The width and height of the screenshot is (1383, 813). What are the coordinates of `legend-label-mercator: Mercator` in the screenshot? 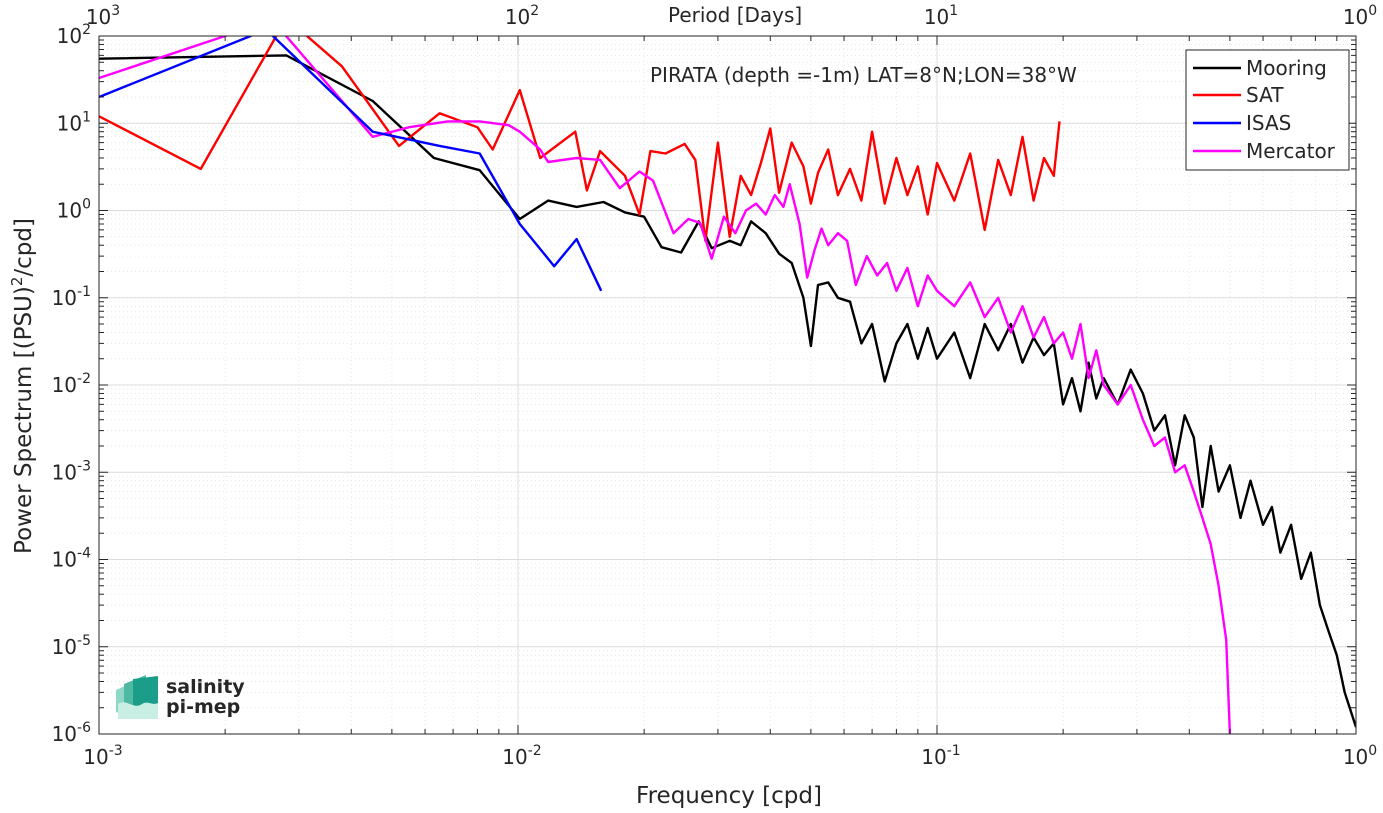 It's located at (1291, 151).